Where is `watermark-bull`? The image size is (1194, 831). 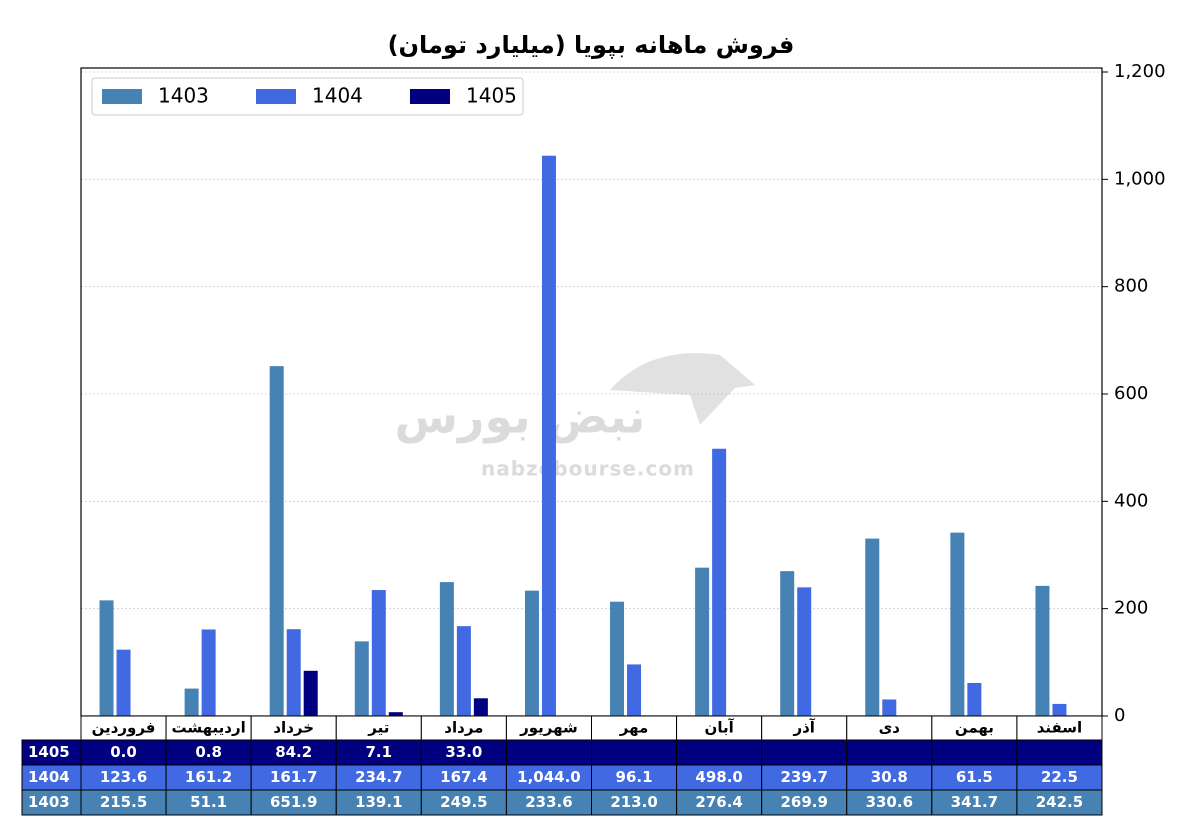 watermark-bull is located at coordinates (682, 389).